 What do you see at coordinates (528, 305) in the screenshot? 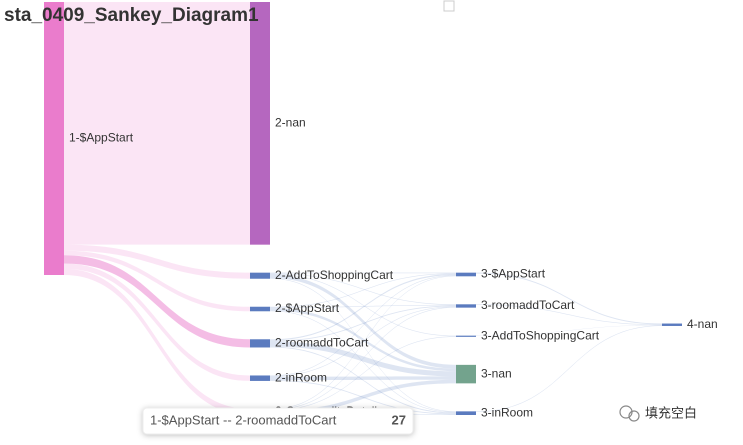
I see `node-label: 3-roomaddToCart` at bounding box center [528, 305].